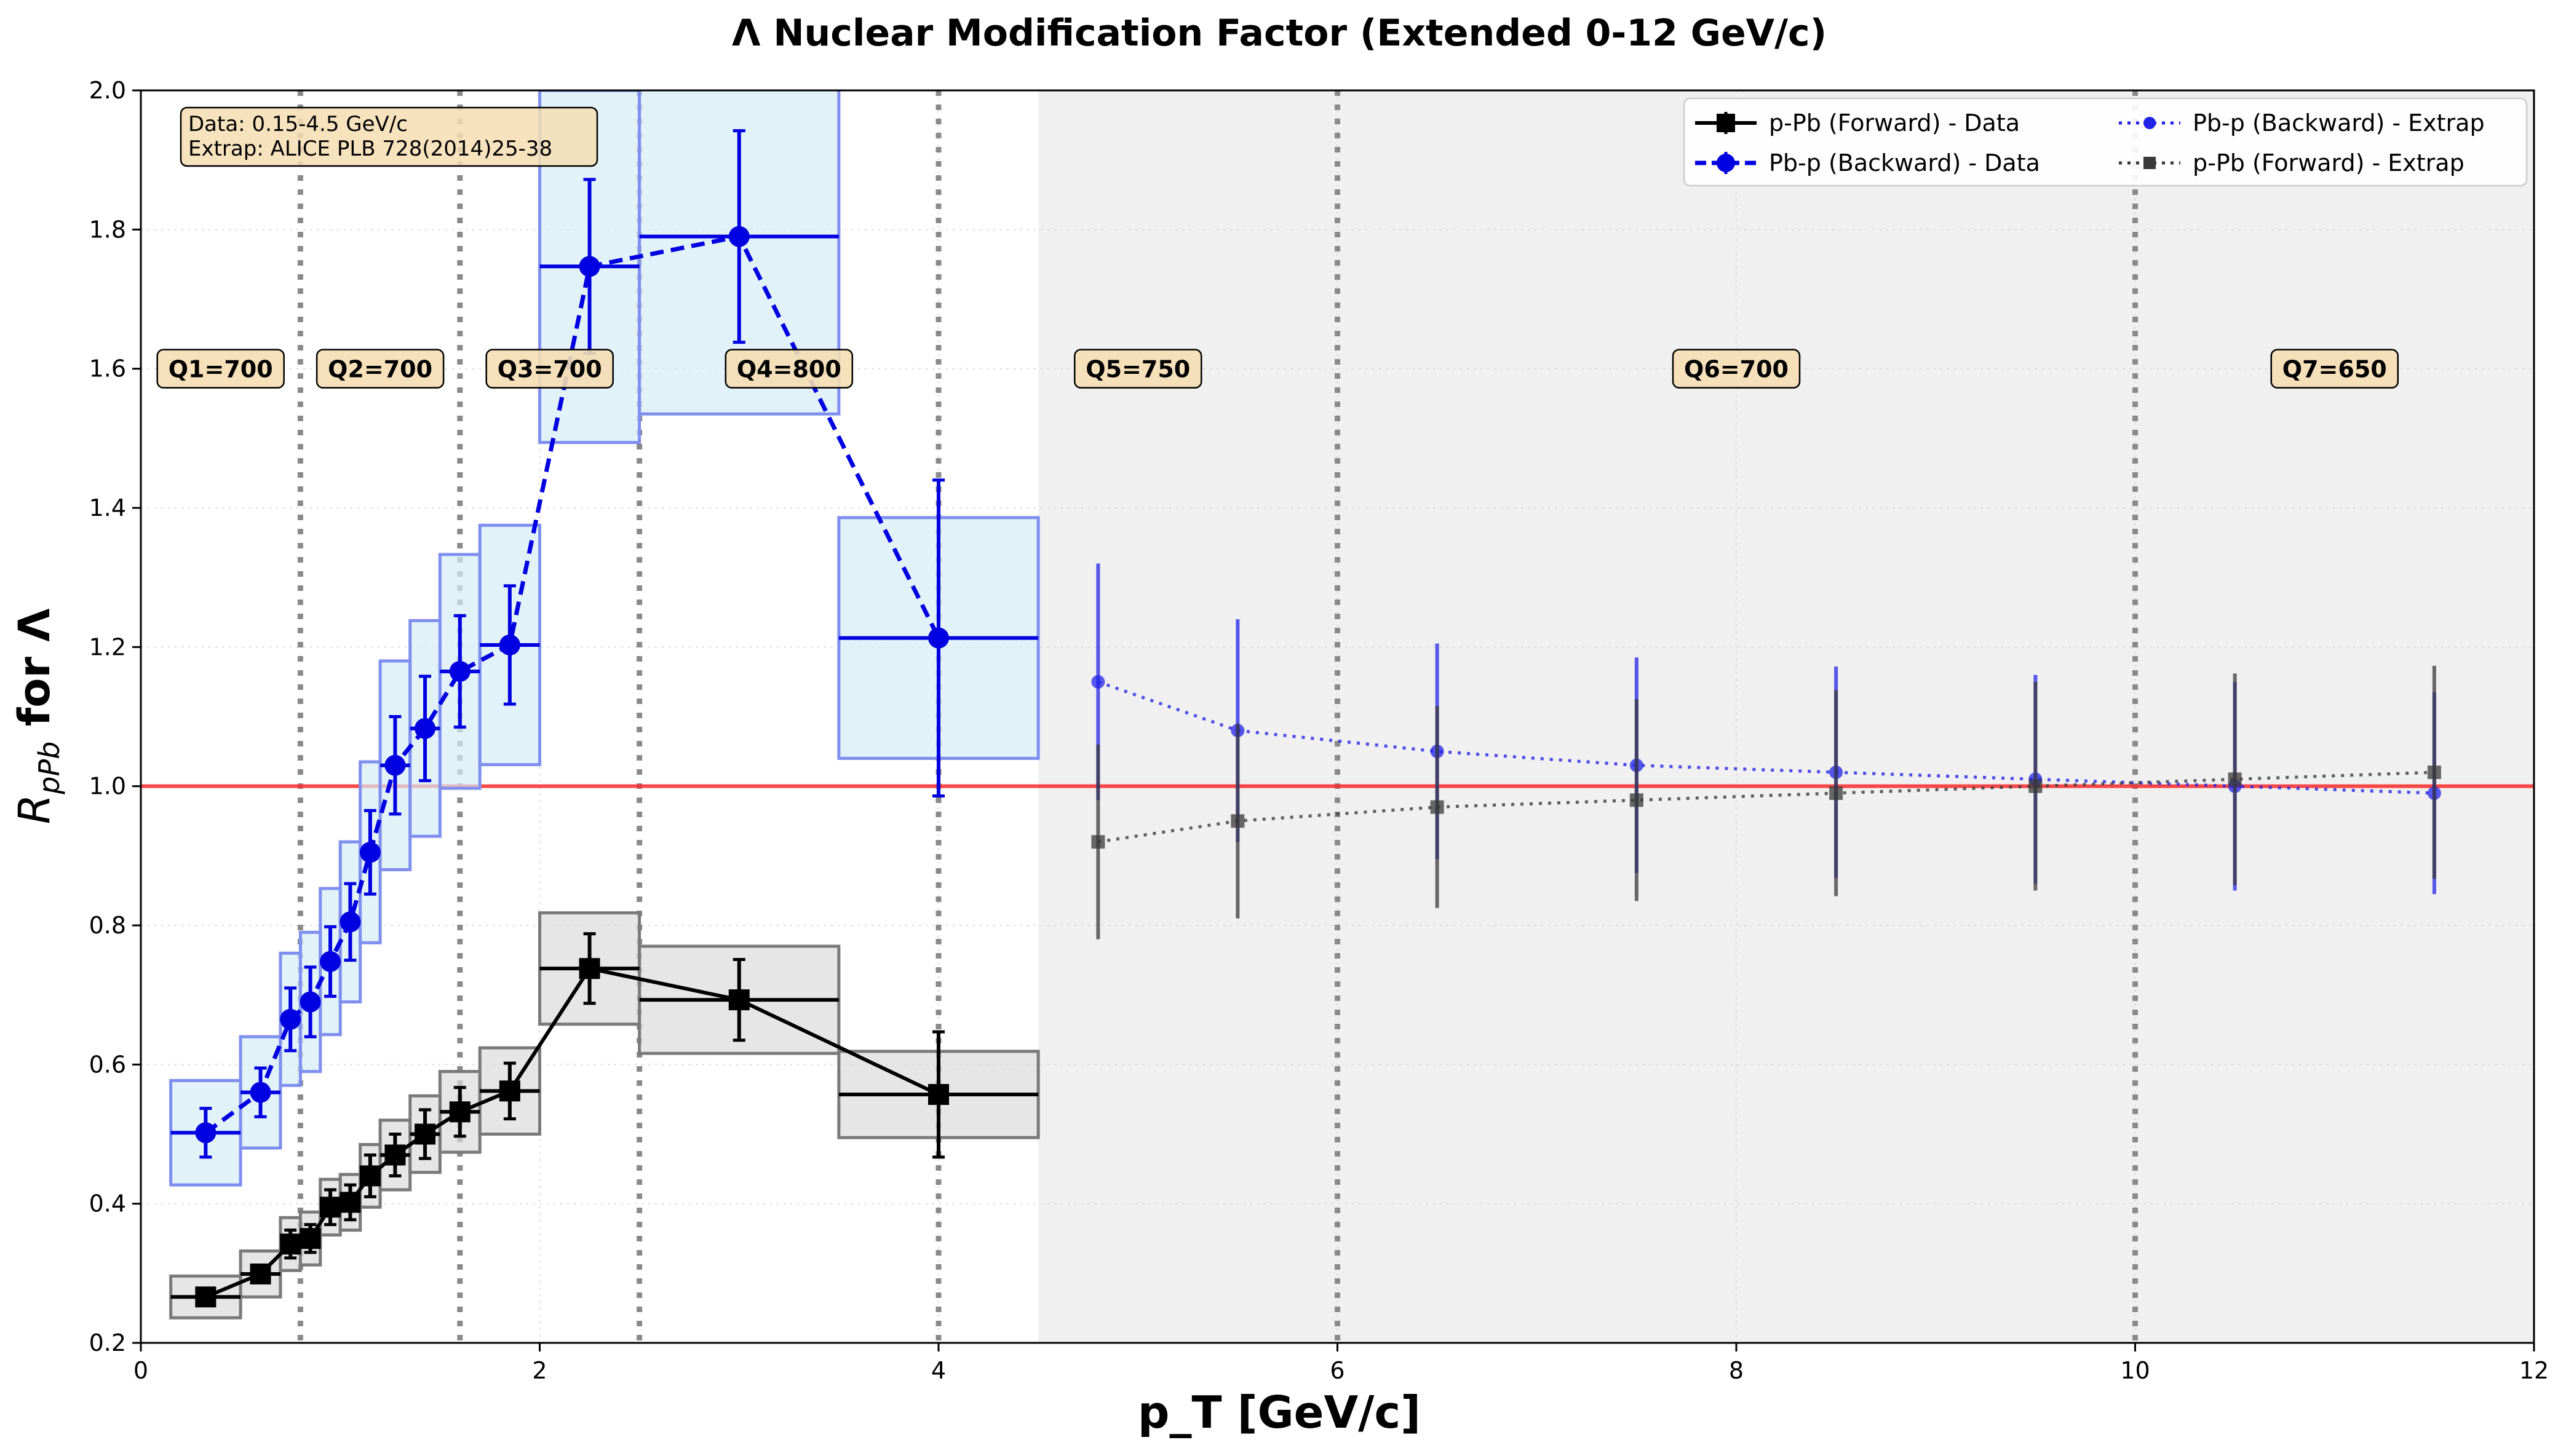 The height and width of the screenshot is (1456, 2558). Describe the element at coordinates (298, 124) in the screenshot. I see `info-box-line: Data: 0.15-4.5 GeV/c` at that location.